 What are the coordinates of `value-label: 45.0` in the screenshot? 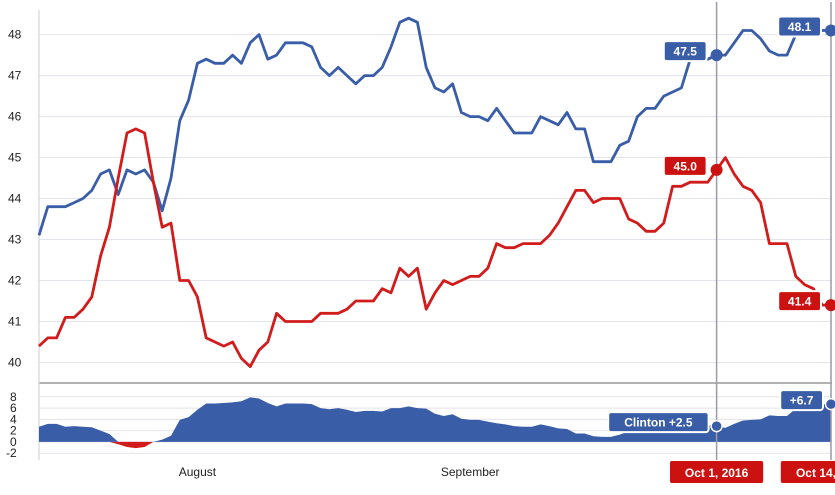 It's located at (686, 166).